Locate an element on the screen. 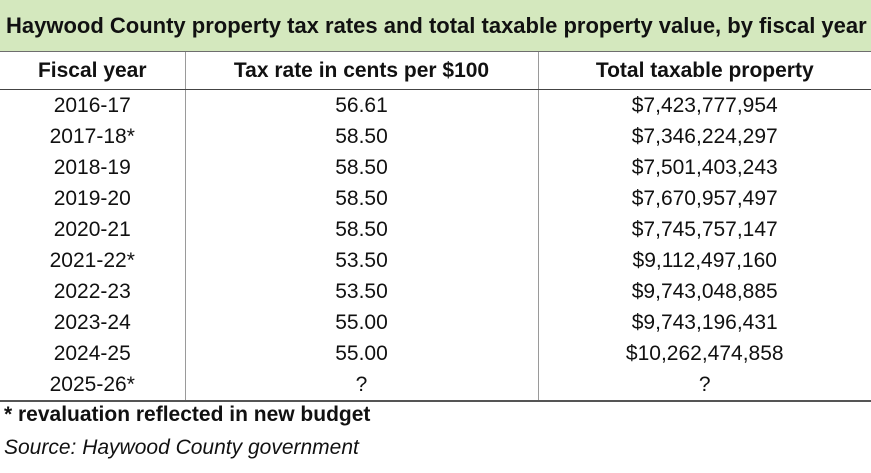 The image size is (871, 473). cell-fiscal-year: 2020-21 is located at coordinates (92, 229).